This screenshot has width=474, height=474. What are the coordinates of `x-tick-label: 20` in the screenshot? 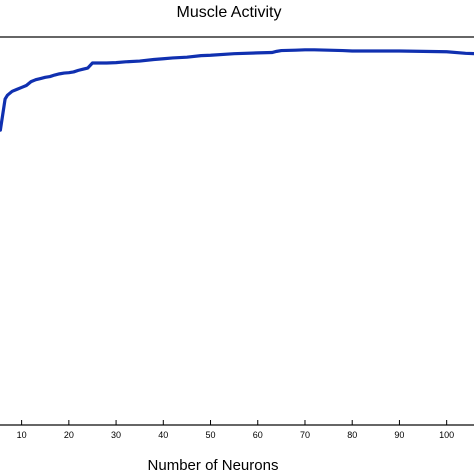 It's located at (69, 435).